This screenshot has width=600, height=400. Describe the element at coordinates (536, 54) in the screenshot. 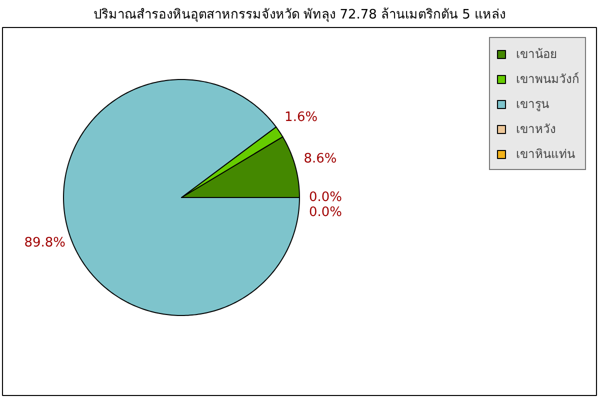

I see `legend-label: เขาน้อย` at that location.